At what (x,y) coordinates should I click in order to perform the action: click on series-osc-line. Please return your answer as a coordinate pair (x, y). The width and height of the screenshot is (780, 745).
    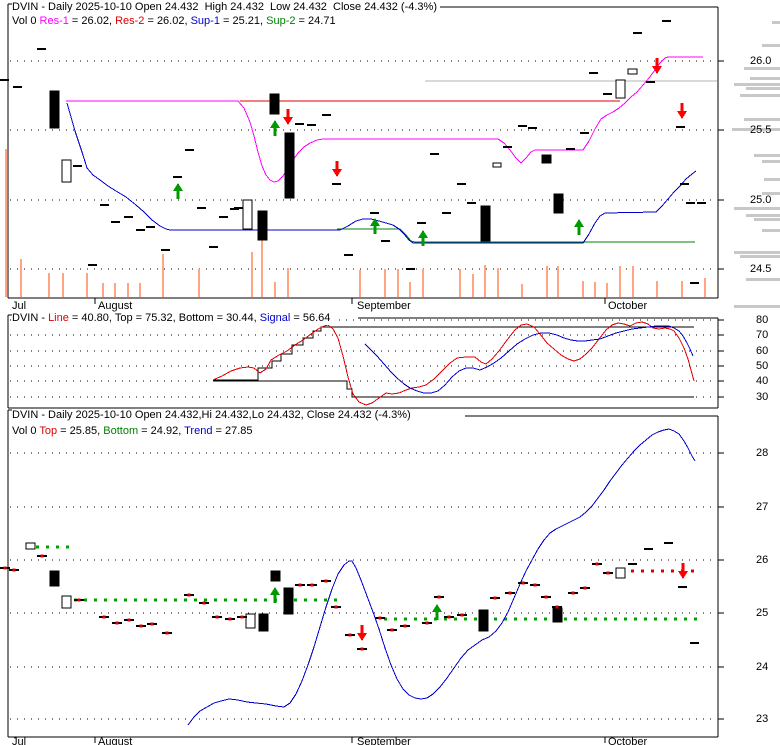
    Looking at the image, I should click on (453, 363).